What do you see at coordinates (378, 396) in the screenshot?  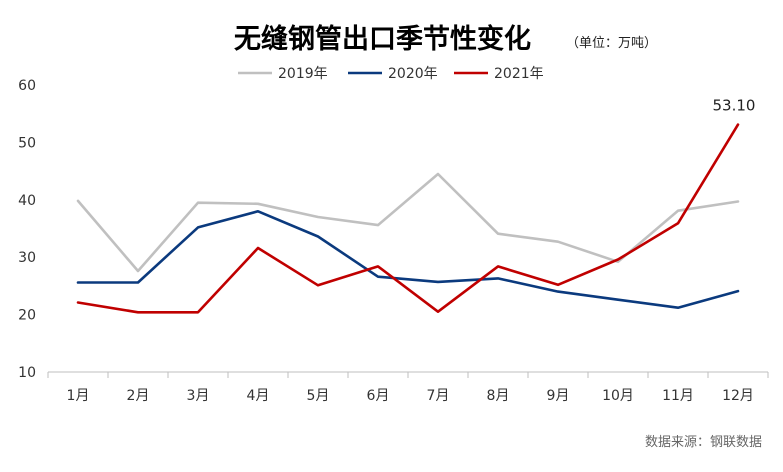 I see `x-tick-label: 6月` at bounding box center [378, 396].